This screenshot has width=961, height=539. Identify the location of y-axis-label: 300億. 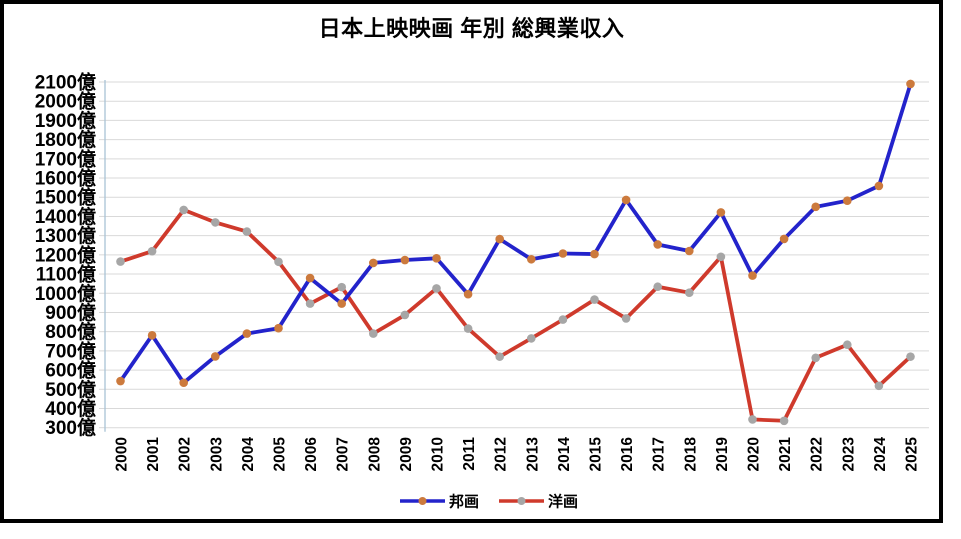
(70, 427).